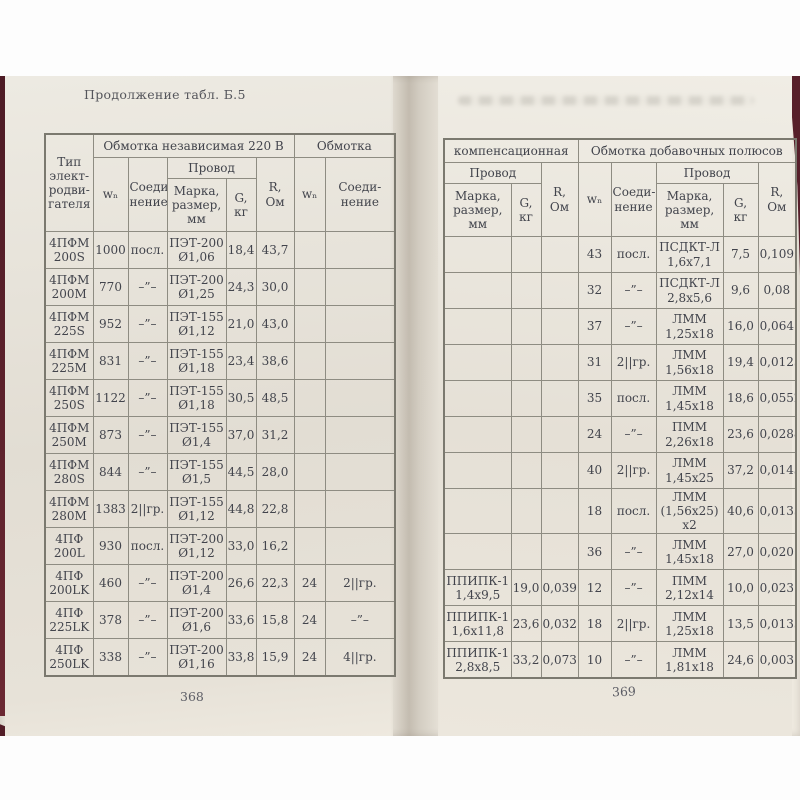 Image resolution: width=800 pixels, height=800 pixels. Describe the element at coordinates (193, 145) in the screenshot. I see `header-group-independent-winding: Обмотка независимая 220 В` at that location.